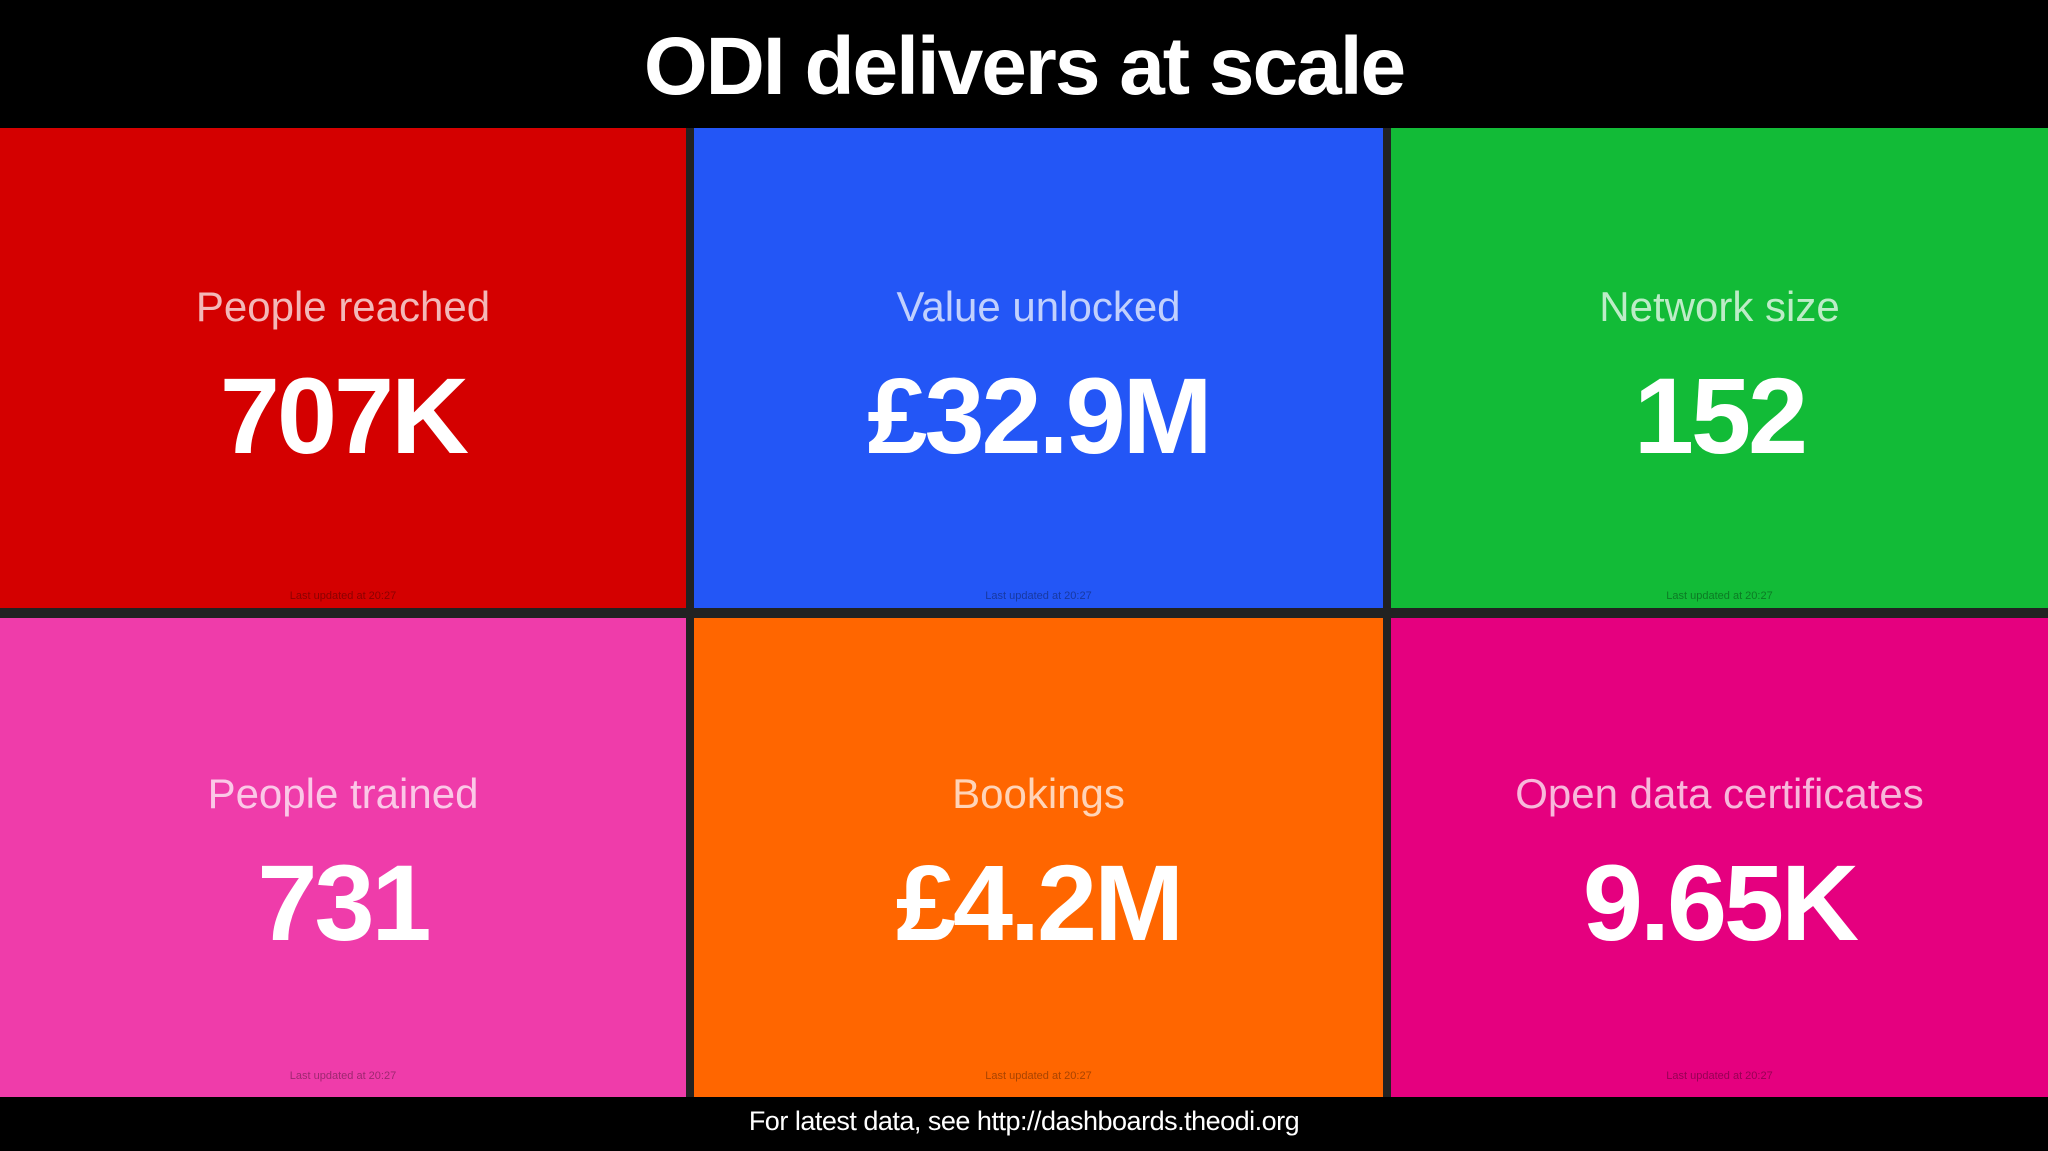 This screenshot has height=1151, width=2048. I want to click on tile-label: People reached, so click(343, 306).